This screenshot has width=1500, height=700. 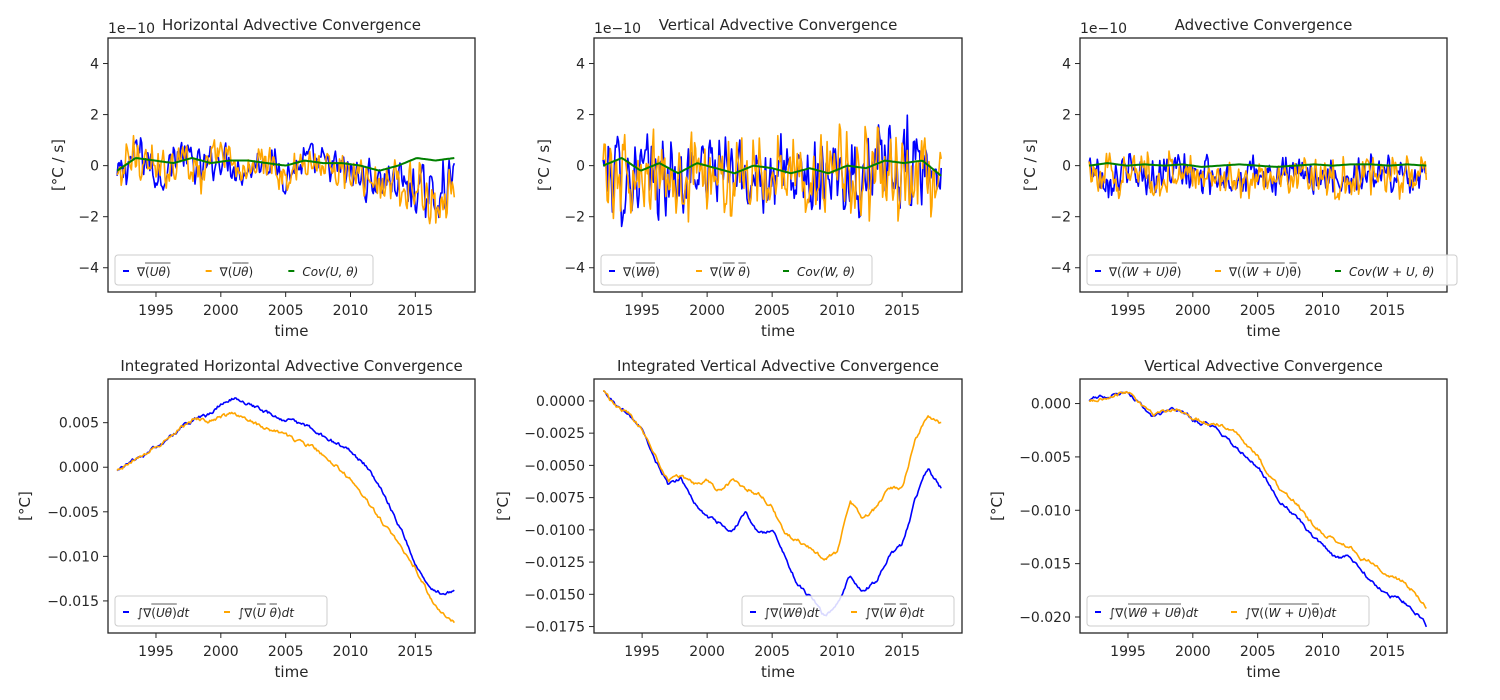 What do you see at coordinates (554, 531) in the screenshot?
I see `y-tick-label: −0.0100` at bounding box center [554, 531].